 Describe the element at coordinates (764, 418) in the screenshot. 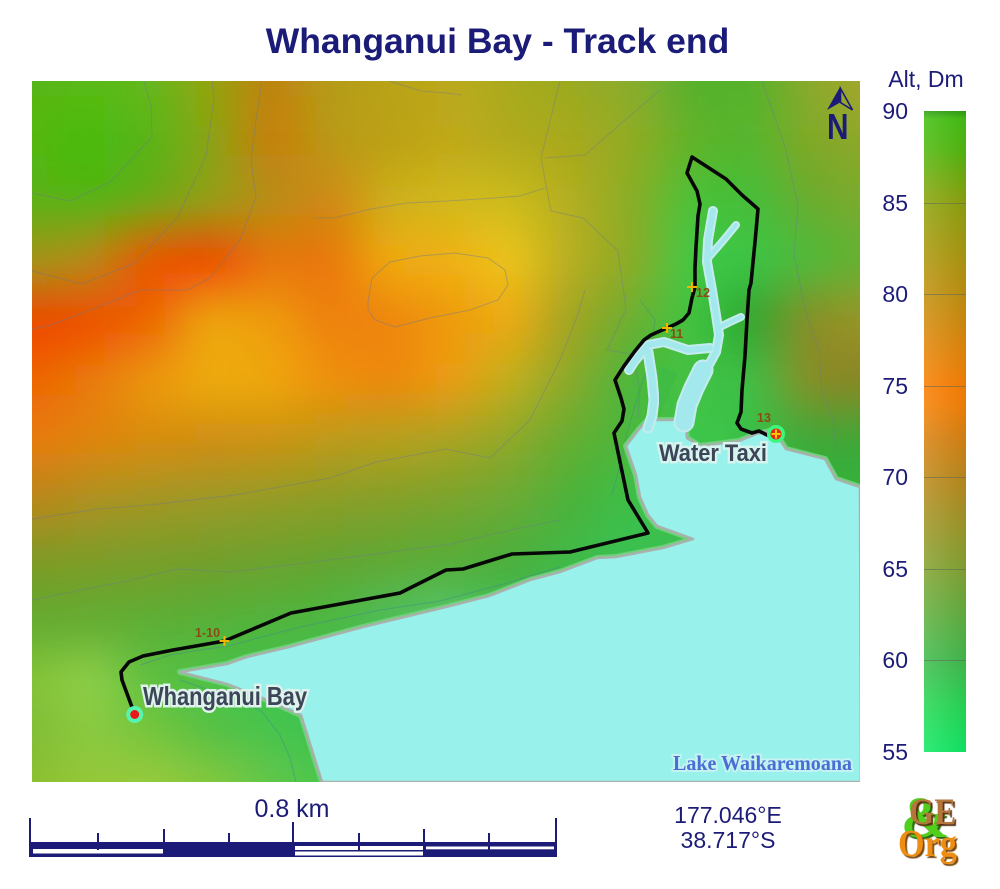

I see `svg-text: 13` at that location.